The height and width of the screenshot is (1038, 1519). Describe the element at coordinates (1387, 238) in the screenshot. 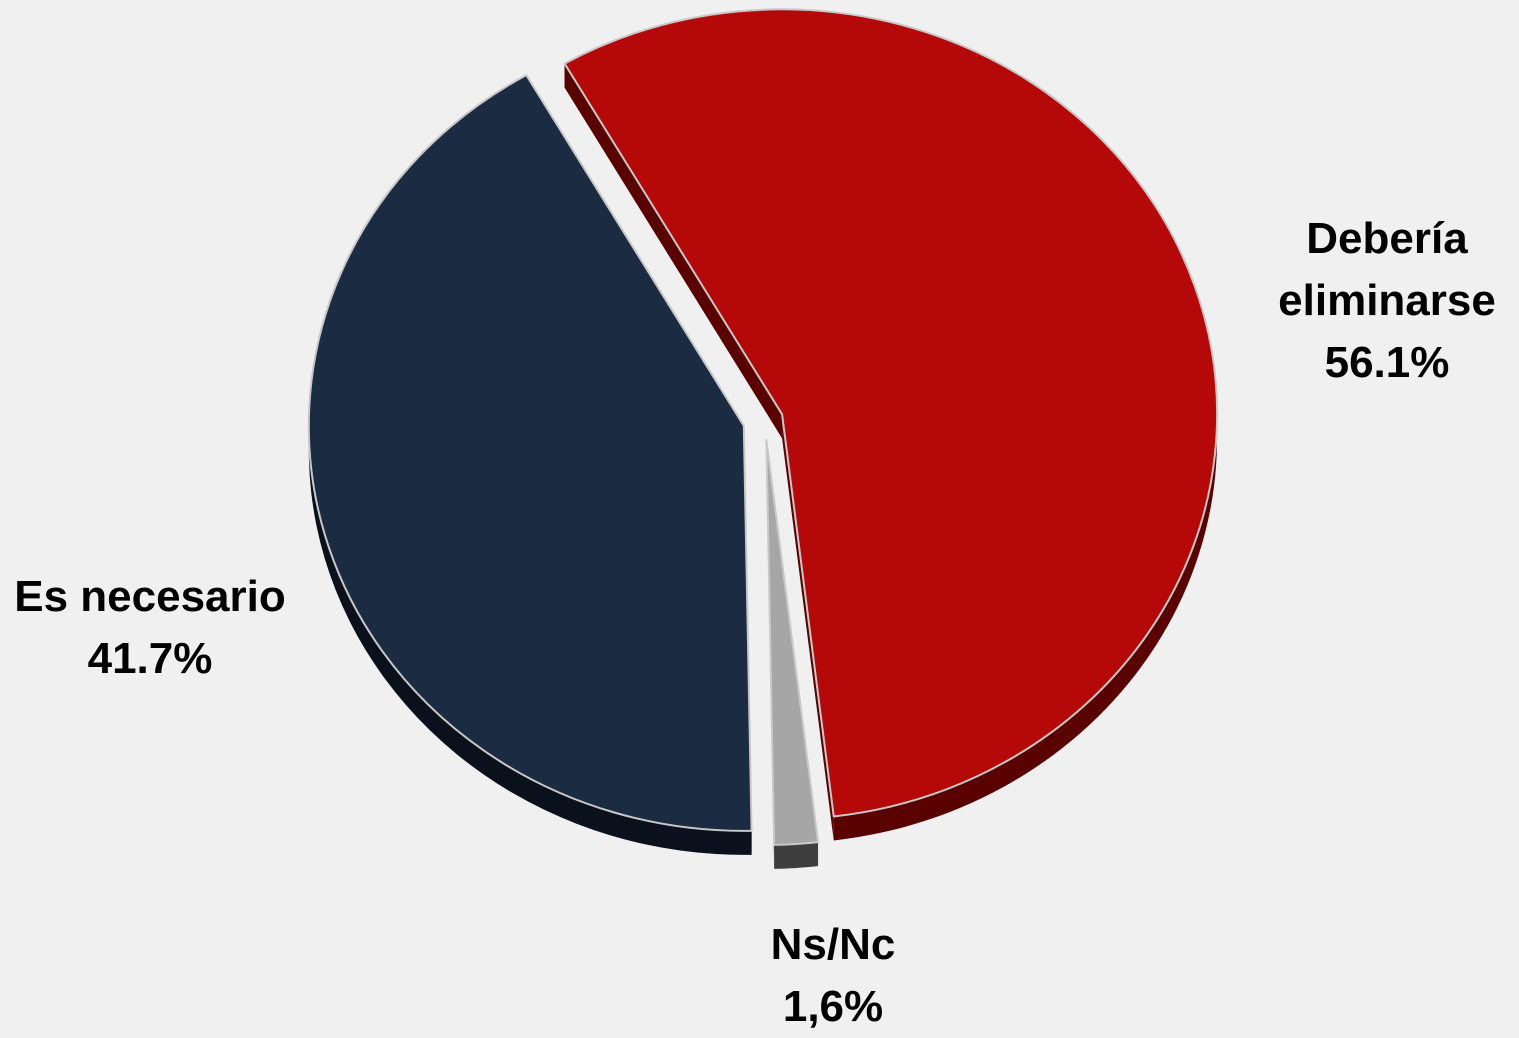

I see `slice-label-line: Debería` at that location.